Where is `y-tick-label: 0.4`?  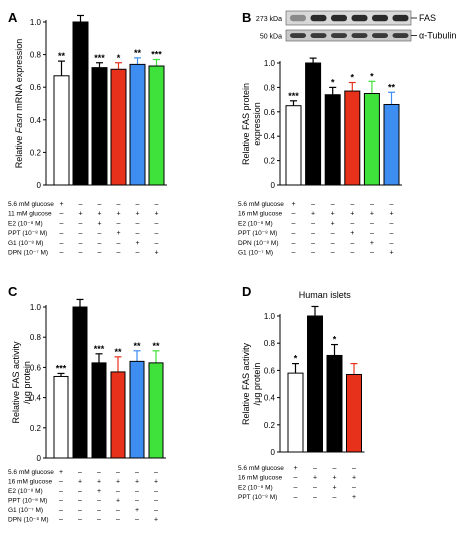
y-tick-label: 0.4 is located at coordinates (36, 398).